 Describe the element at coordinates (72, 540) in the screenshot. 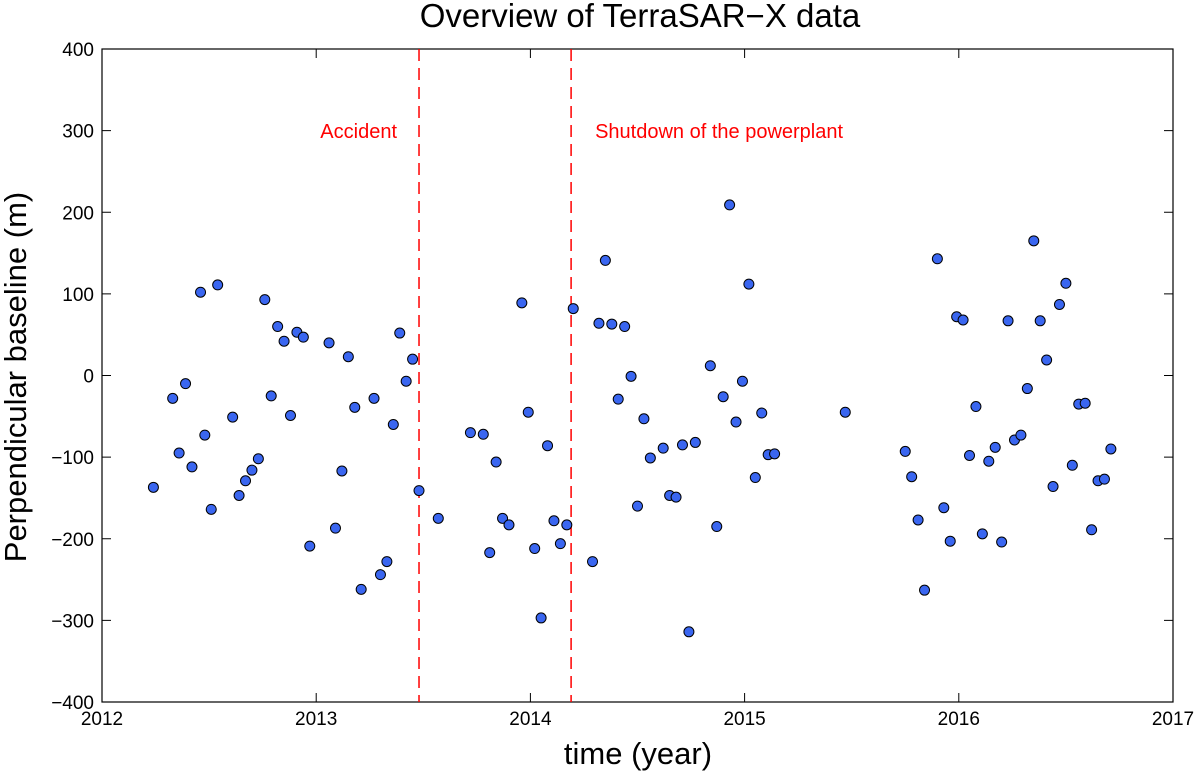

I see `y-tick-label: −200` at that location.